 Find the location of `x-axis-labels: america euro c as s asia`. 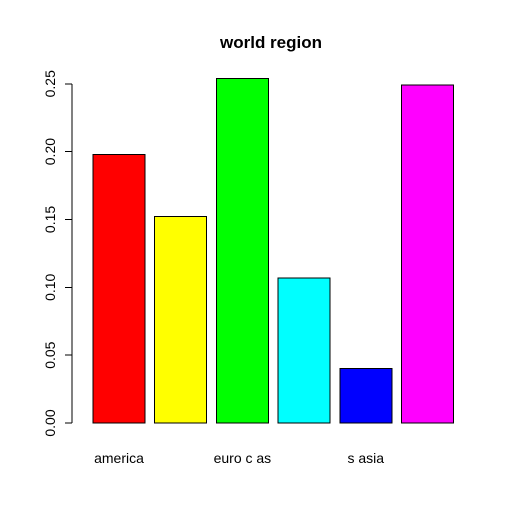

x-axis-labels: america euro c as s asia is located at coordinates (239, 458).